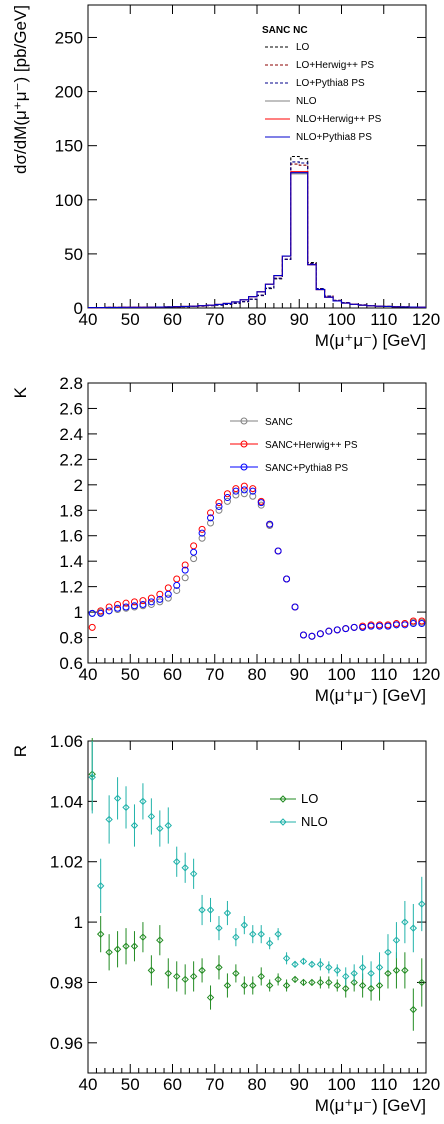  Describe the element at coordinates (71, 510) in the screenshot. I see `y-tick-label: 1.8` at that location.